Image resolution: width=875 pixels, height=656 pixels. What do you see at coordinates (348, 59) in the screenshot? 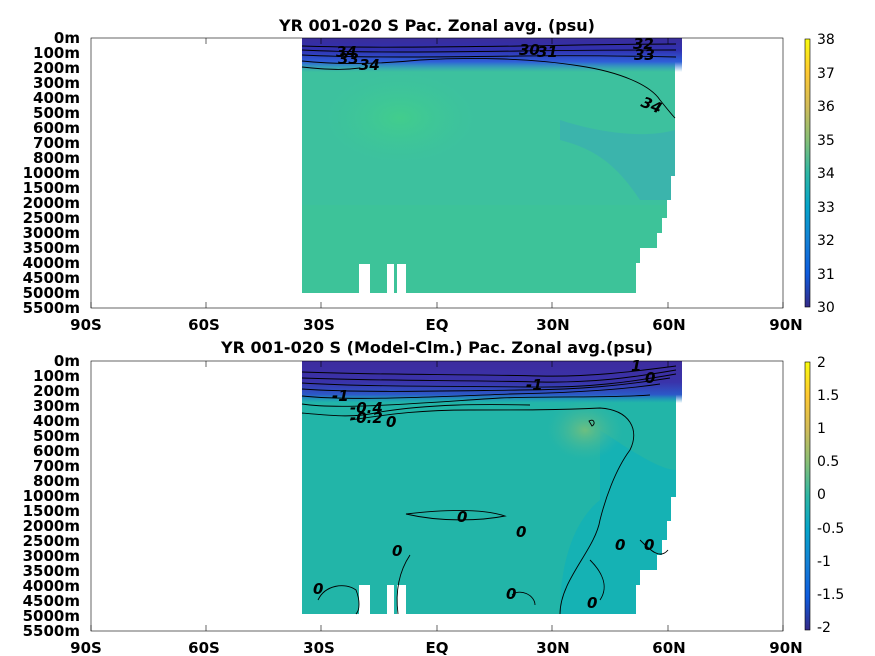
I see `panel1-contour-label: 33` at bounding box center [348, 59].